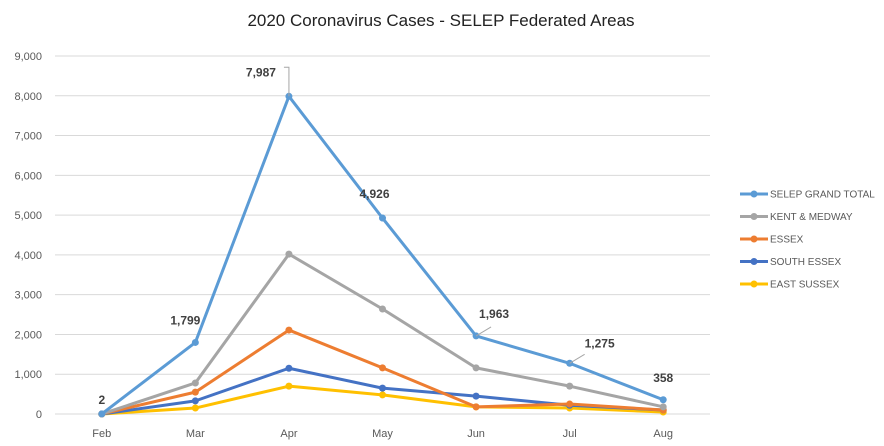 Image resolution: width=884 pixels, height=446 pixels. Describe the element at coordinates (805, 285) in the screenshot. I see `legend-label: EAST SUSSEX` at that location.